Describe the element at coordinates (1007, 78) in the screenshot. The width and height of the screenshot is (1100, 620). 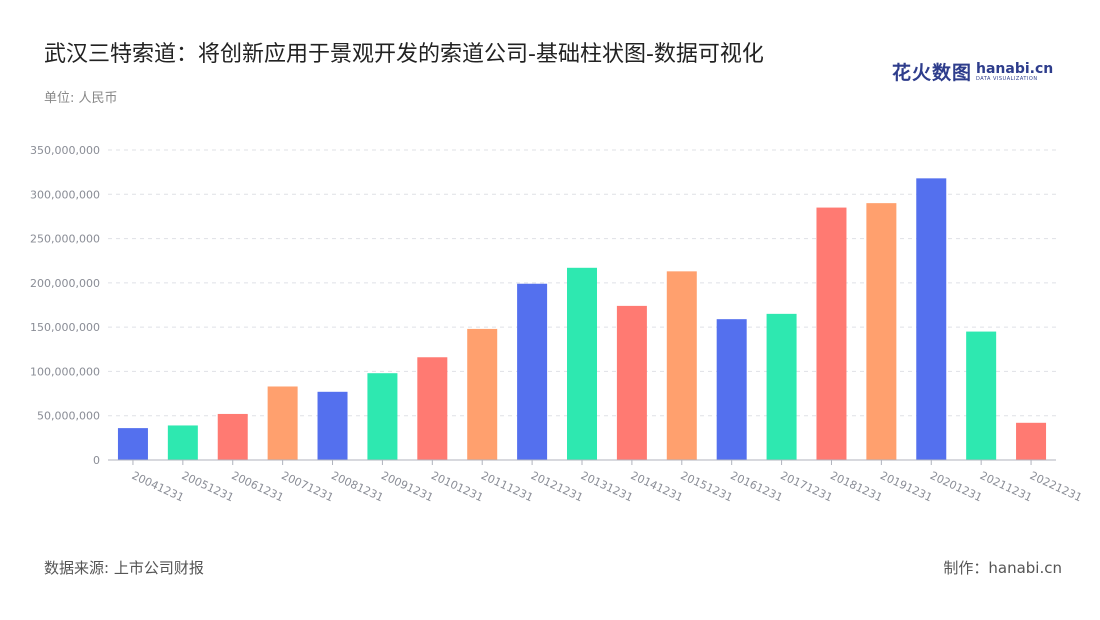
I see `logo-subtext: DATA VISUALIZATION` at that location.